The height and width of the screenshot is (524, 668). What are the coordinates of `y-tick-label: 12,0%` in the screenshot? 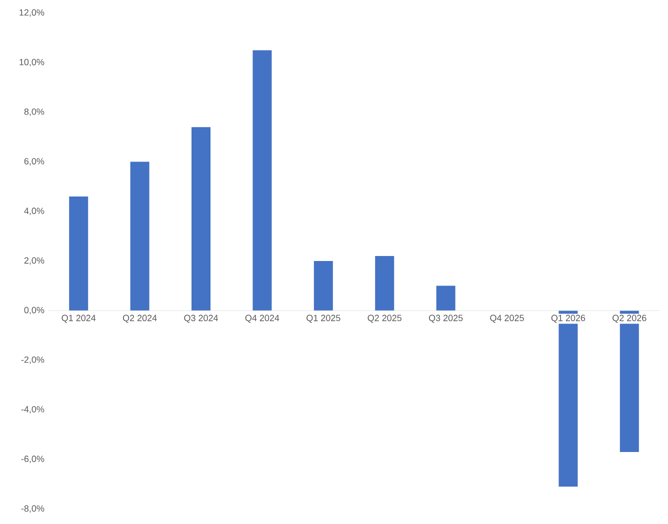 It's located at (32, 13).